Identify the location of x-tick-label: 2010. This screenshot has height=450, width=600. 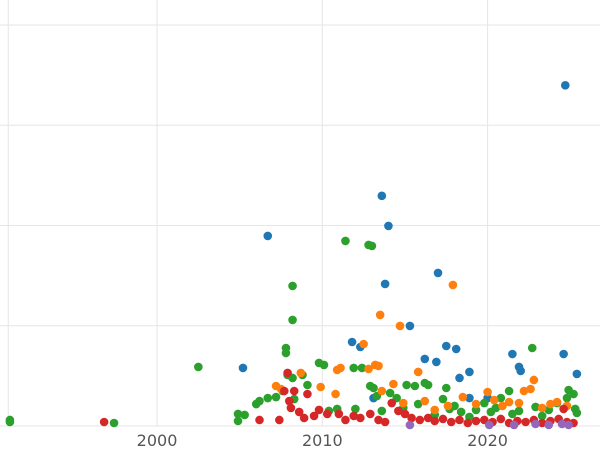
(322, 440).